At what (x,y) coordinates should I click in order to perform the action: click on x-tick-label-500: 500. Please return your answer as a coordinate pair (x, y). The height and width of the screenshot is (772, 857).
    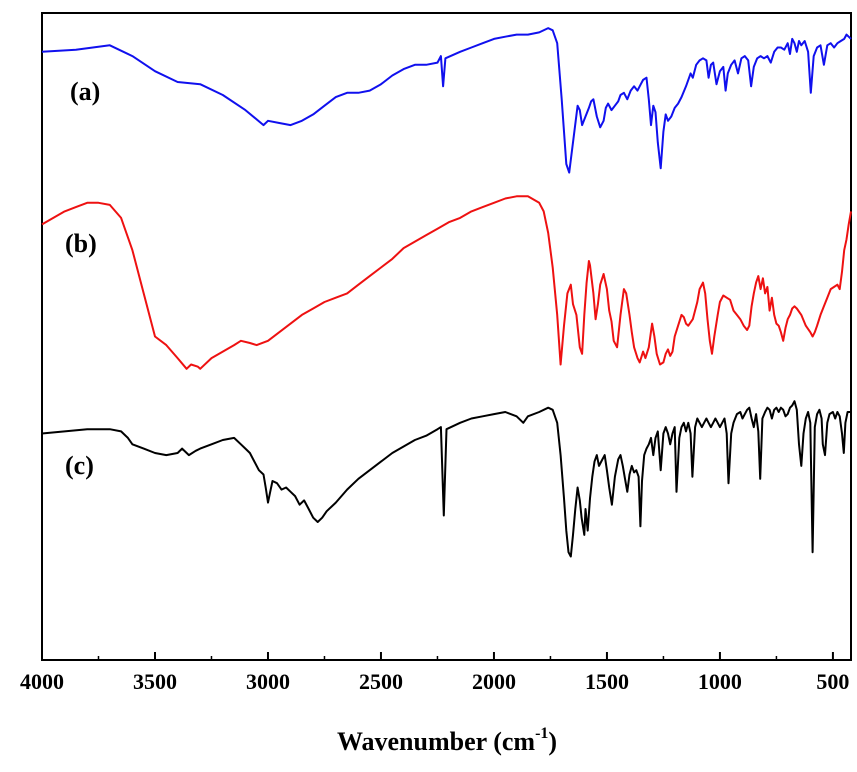
    Looking at the image, I should click on (832, 681).